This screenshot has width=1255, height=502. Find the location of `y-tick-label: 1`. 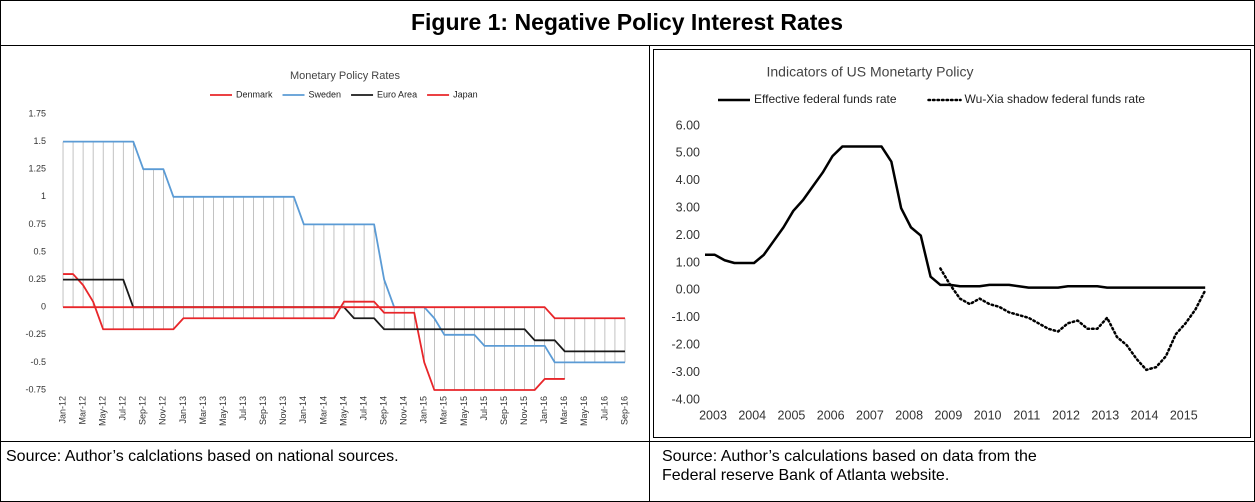

y-tick-label: 1 is located at coordinates (43, 196).